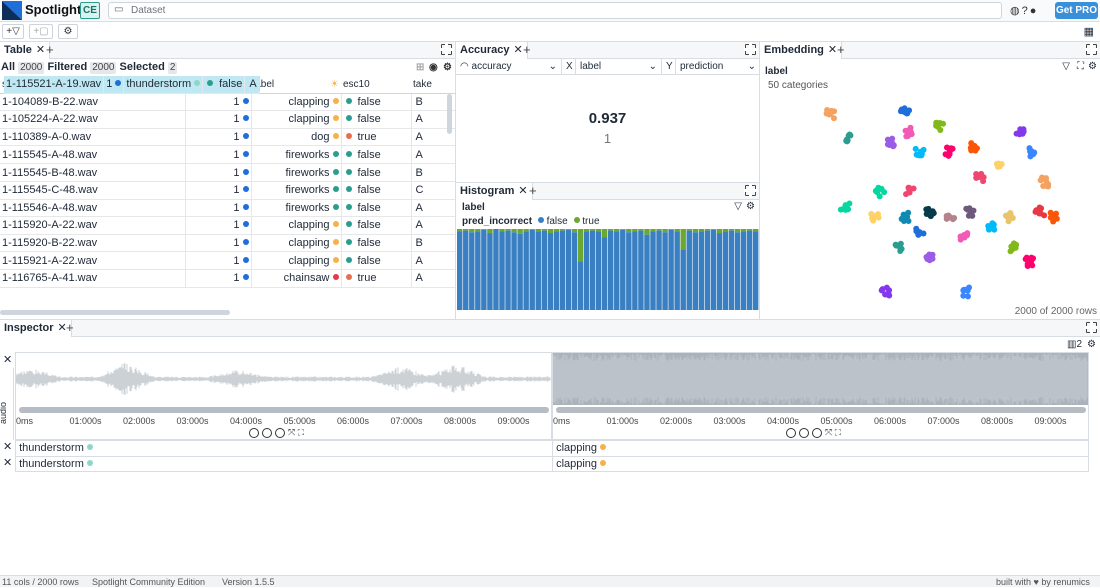 The height and width of the screenshot is (588, 1100). What do you see at coordinates (227, 208) in the screenshot?
I see `table-row: 1-115546-A-48.wav 1 fireworks false A` at bounding box center [227, 208].